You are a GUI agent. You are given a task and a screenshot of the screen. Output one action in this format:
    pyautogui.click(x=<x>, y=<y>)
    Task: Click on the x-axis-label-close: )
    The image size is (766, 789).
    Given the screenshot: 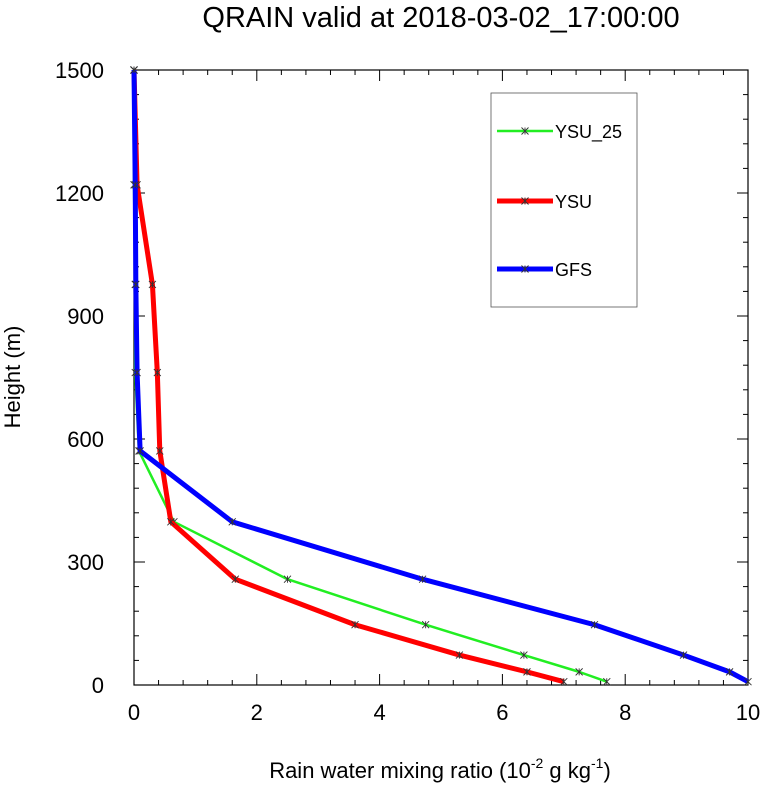 What is the action you would take?
    pyautogui.click(x=606, y=770)
    